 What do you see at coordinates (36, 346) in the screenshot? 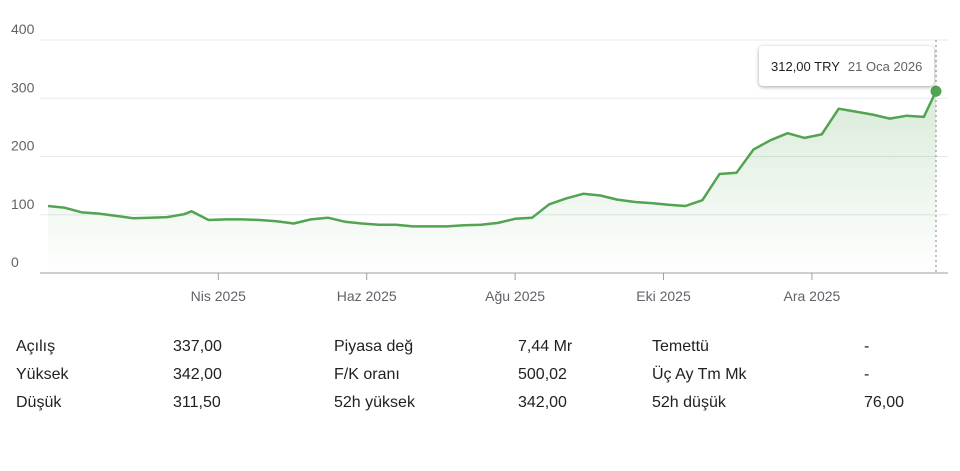
I see `stat-label-open: Açılış` at bounding box center [36, 346].